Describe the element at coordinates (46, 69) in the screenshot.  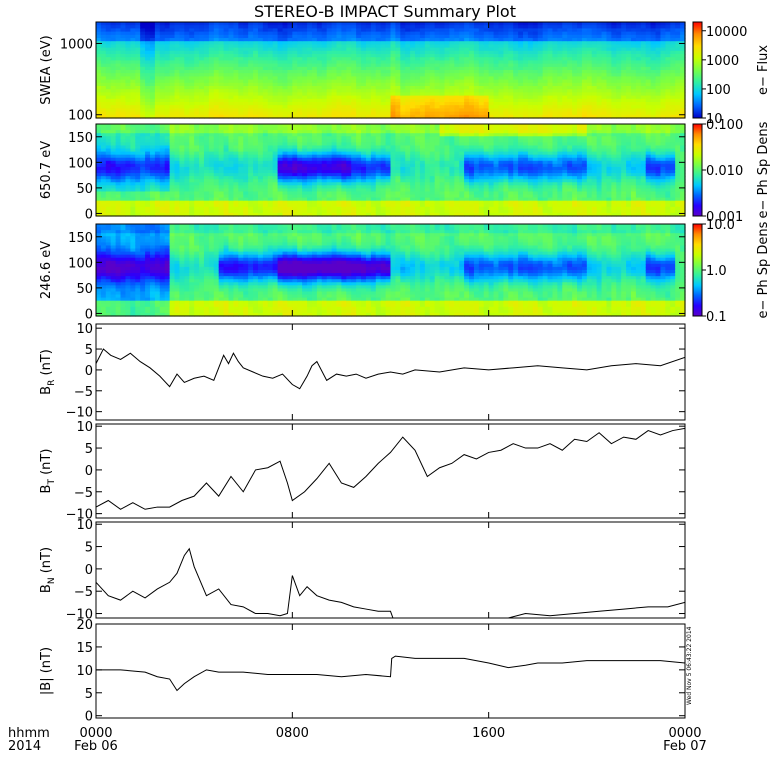
I see `y-axis-label: SWEA (eV)` at that location.